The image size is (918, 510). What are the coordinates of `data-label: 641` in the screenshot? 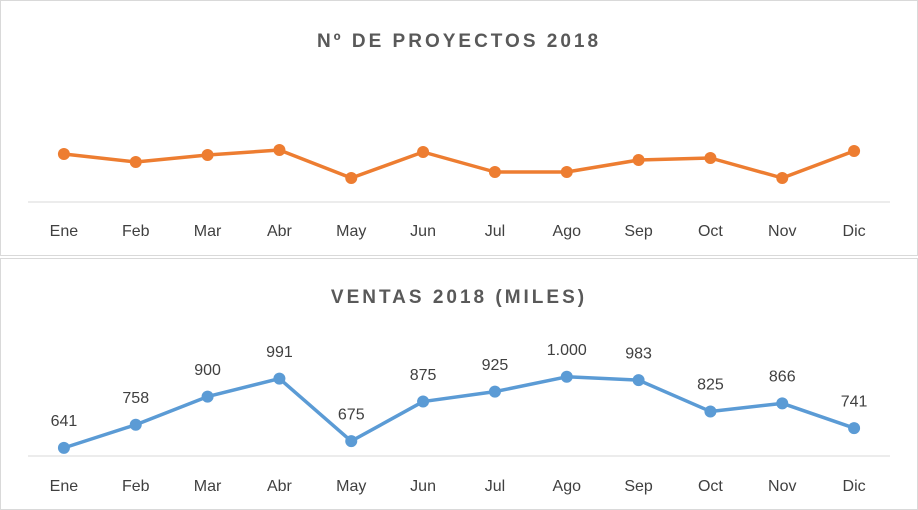 It's located at (64, 421).